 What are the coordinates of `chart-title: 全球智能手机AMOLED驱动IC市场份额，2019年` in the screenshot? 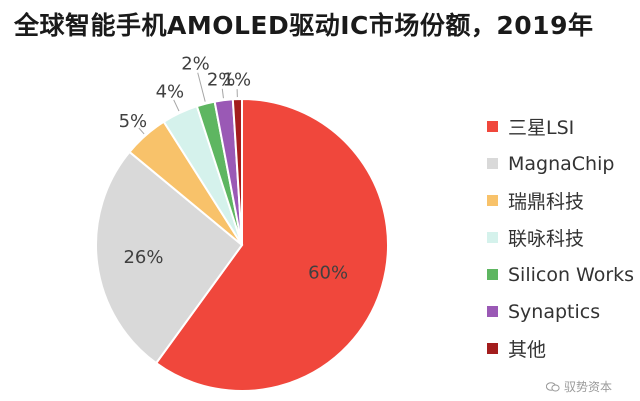 It's located at (304, 25).